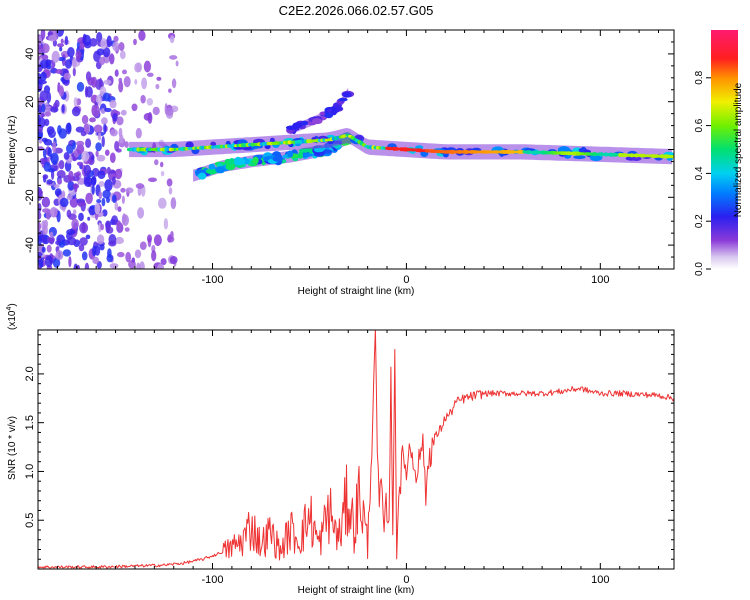 This screenshot has height=600, width=750. Describe the element at coordinates (30, 102) in the screenshot. I see `y-tick-label: 20` at that location.